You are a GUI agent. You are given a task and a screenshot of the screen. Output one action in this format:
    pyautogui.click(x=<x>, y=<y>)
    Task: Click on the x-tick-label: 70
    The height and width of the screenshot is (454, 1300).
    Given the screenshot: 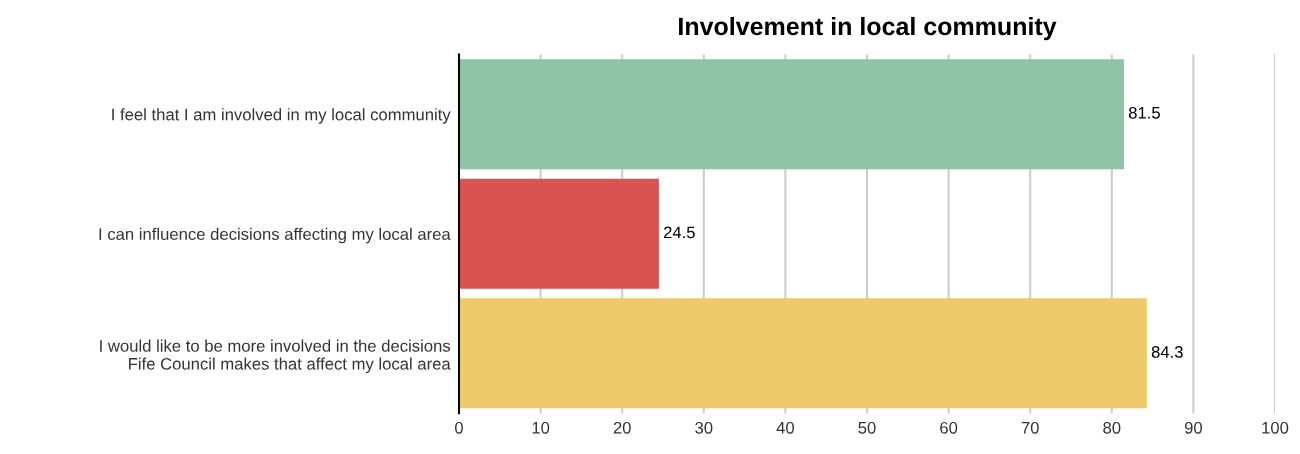 What is the action you would take?
    pyautogui.click(x=1030, y=427)
    